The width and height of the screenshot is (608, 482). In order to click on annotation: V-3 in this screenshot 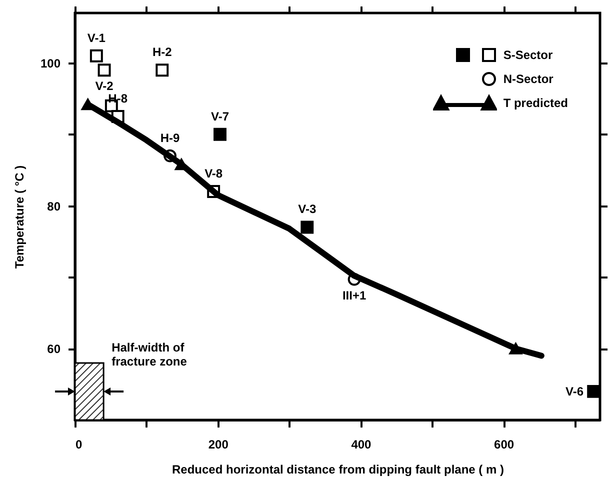, I will do `click(307, 209)`.